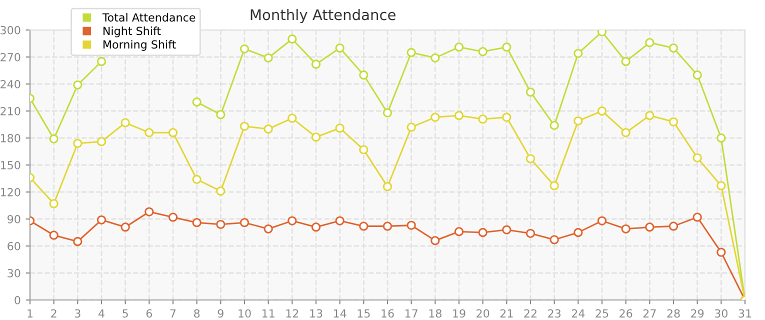  I want to click on y-tick-label: 0, so click(17, 300).